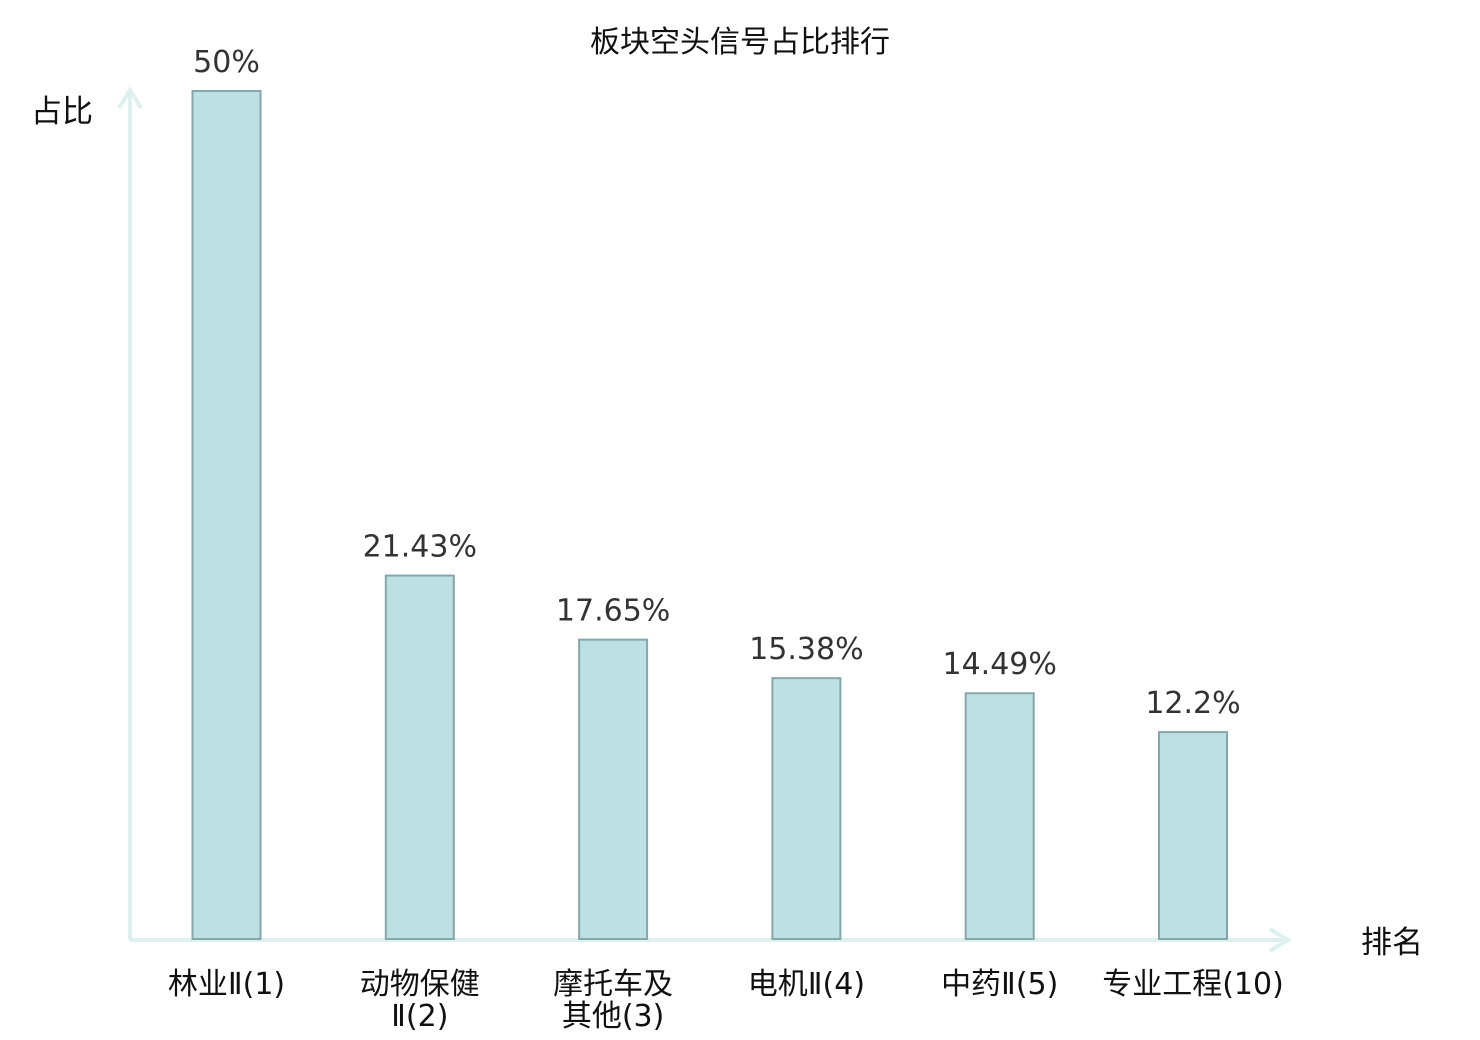 This screenshot has height=1040, width=1480. What do you see at coordinates (999, 984) in the screenshot?
I see `category-tick-label: 中药Ⅱ(5)` at bounding box center [999, 984].